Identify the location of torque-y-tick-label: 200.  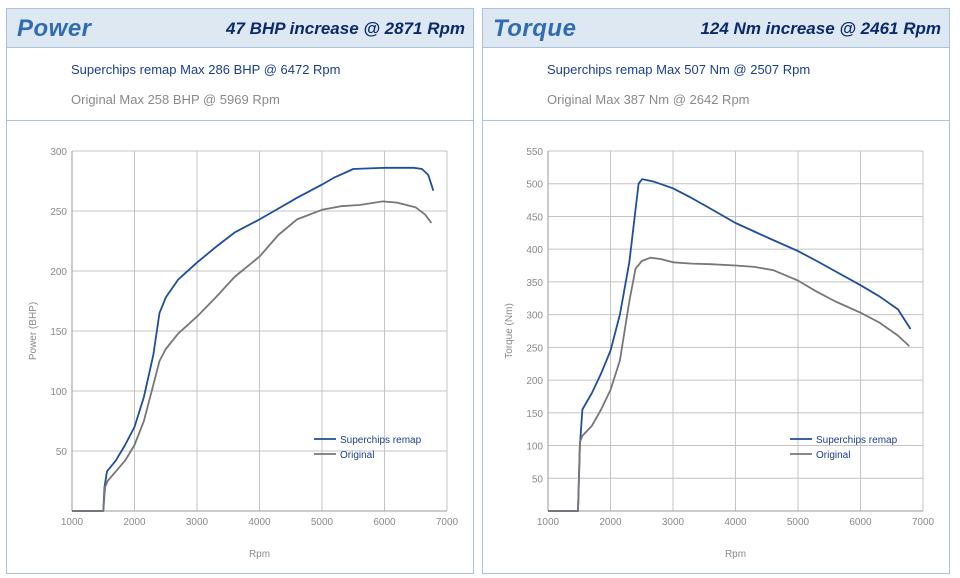
(534, 381).